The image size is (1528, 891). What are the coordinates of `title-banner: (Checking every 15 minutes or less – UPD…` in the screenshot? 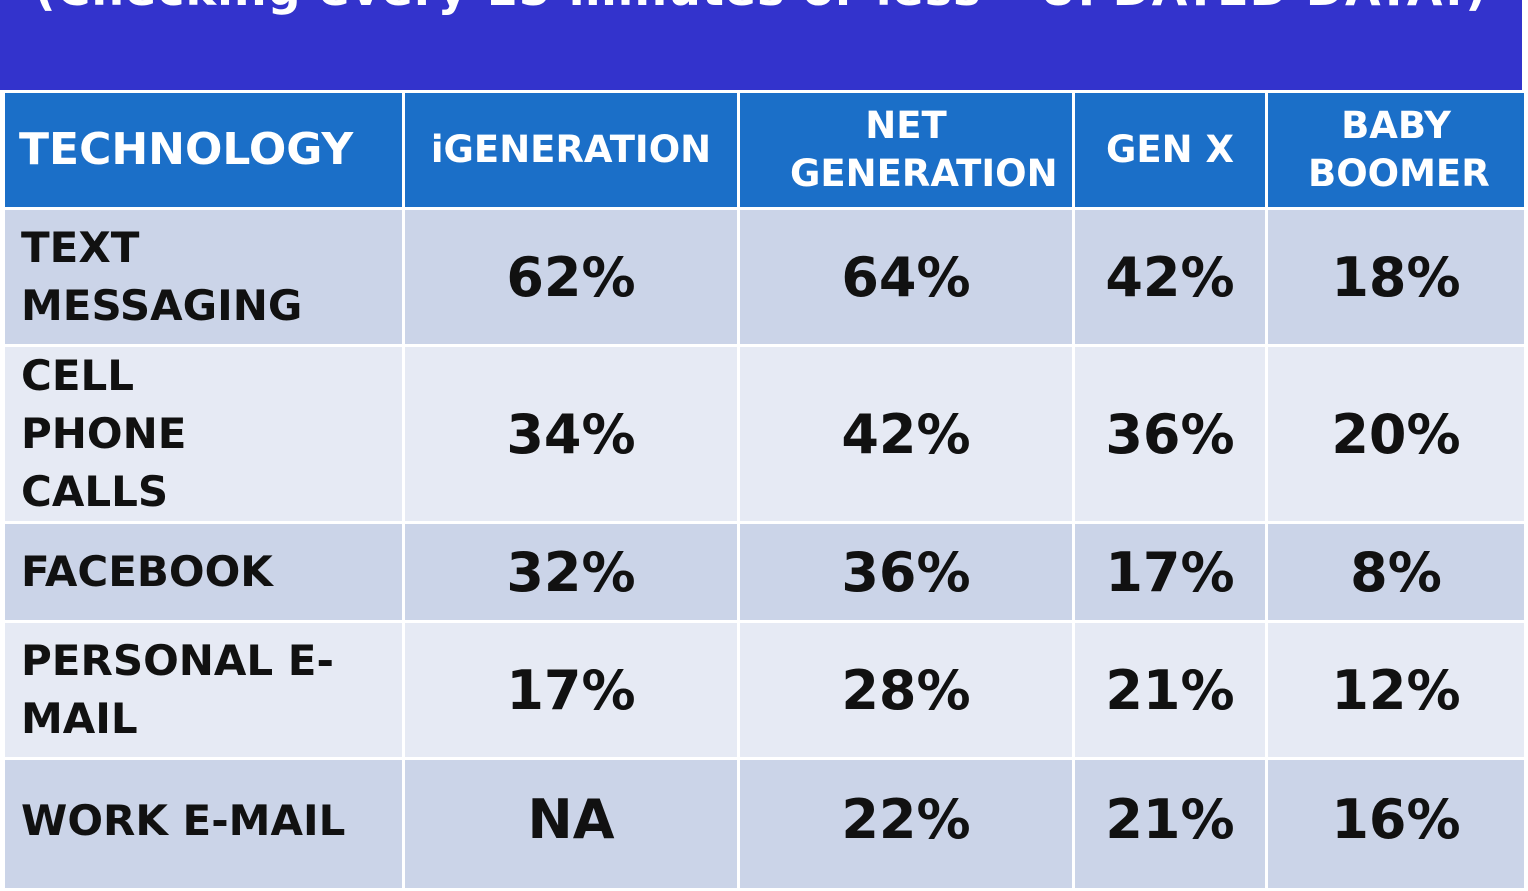 It's located at (761, 45).